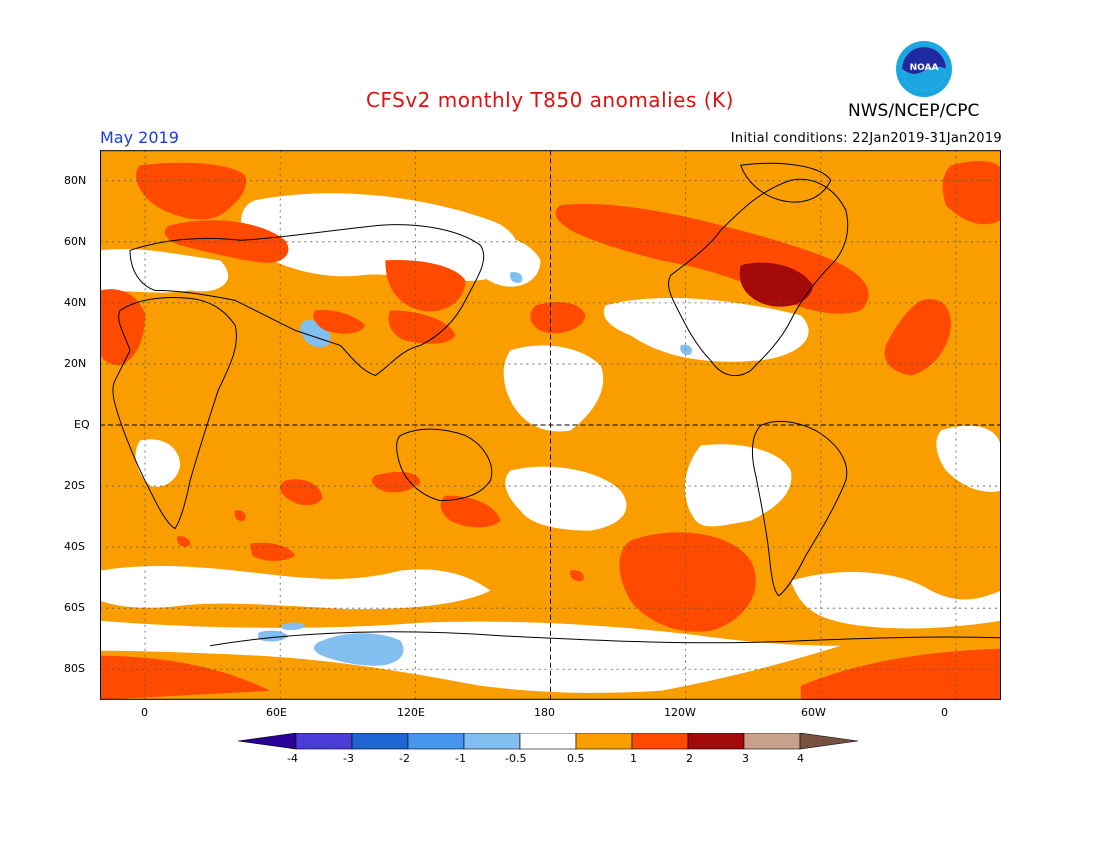 This screenshot has width=1100, height=850. What do you see at coordinates (267, 741) in the screenshot?
I see `colorbar-lt-m4` at bounding box center [267, 741].